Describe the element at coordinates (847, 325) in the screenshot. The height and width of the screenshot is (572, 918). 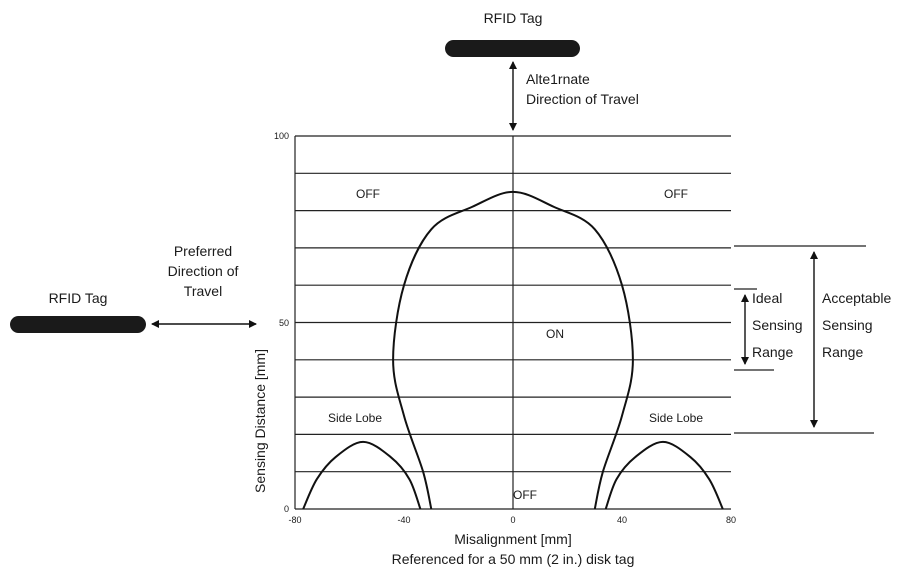
I see `acceptable-range-line2: Sensing` at that location.